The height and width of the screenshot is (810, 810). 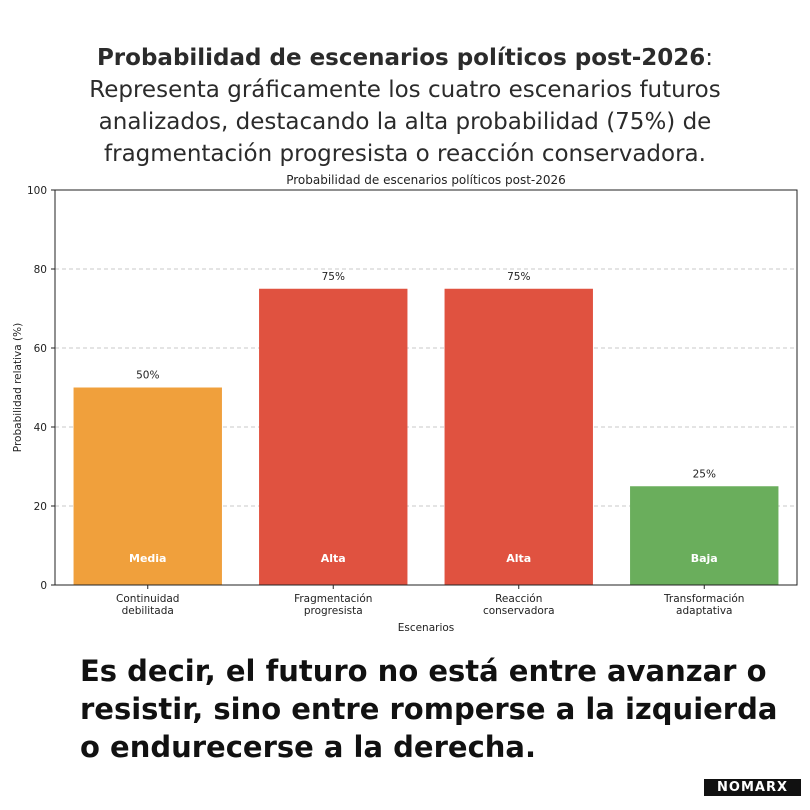 I want to click on y-tick-label: 40, so click(x=40, y=428).